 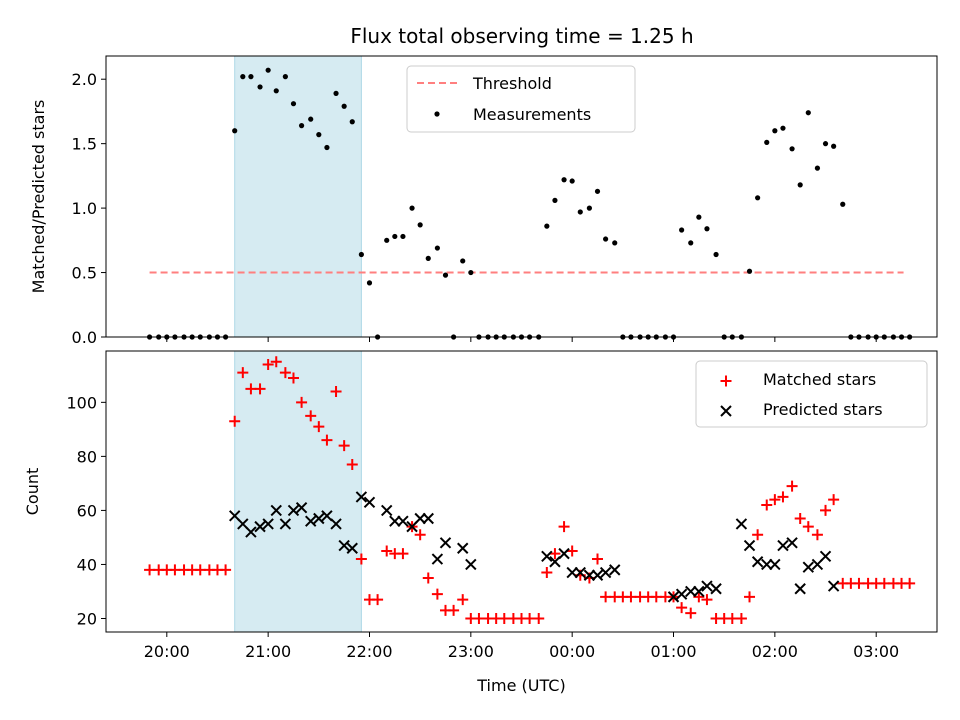 I want to click on bot-y-tick-label: 20, so click(x=87, y=618).